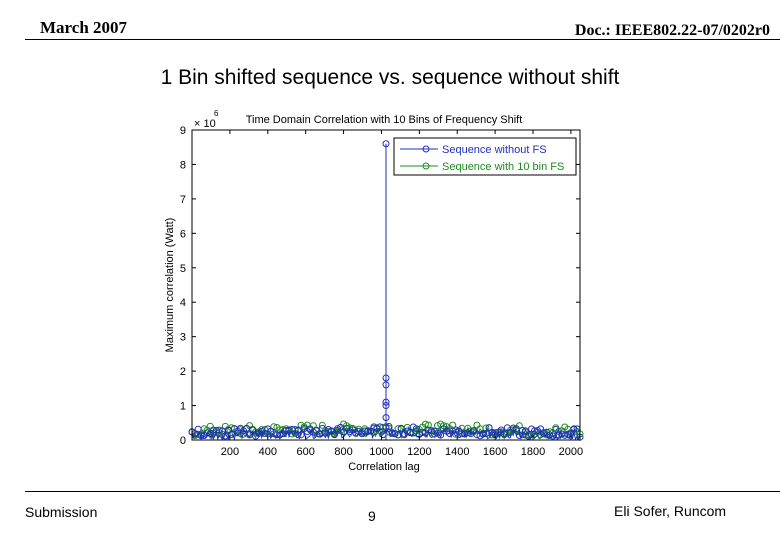 Image resolution: width=780 pixels, height=540 pixels. Describe the element at coordinates (268, 452) in the screenshot. I see `x-tick-label: 400` at that location.